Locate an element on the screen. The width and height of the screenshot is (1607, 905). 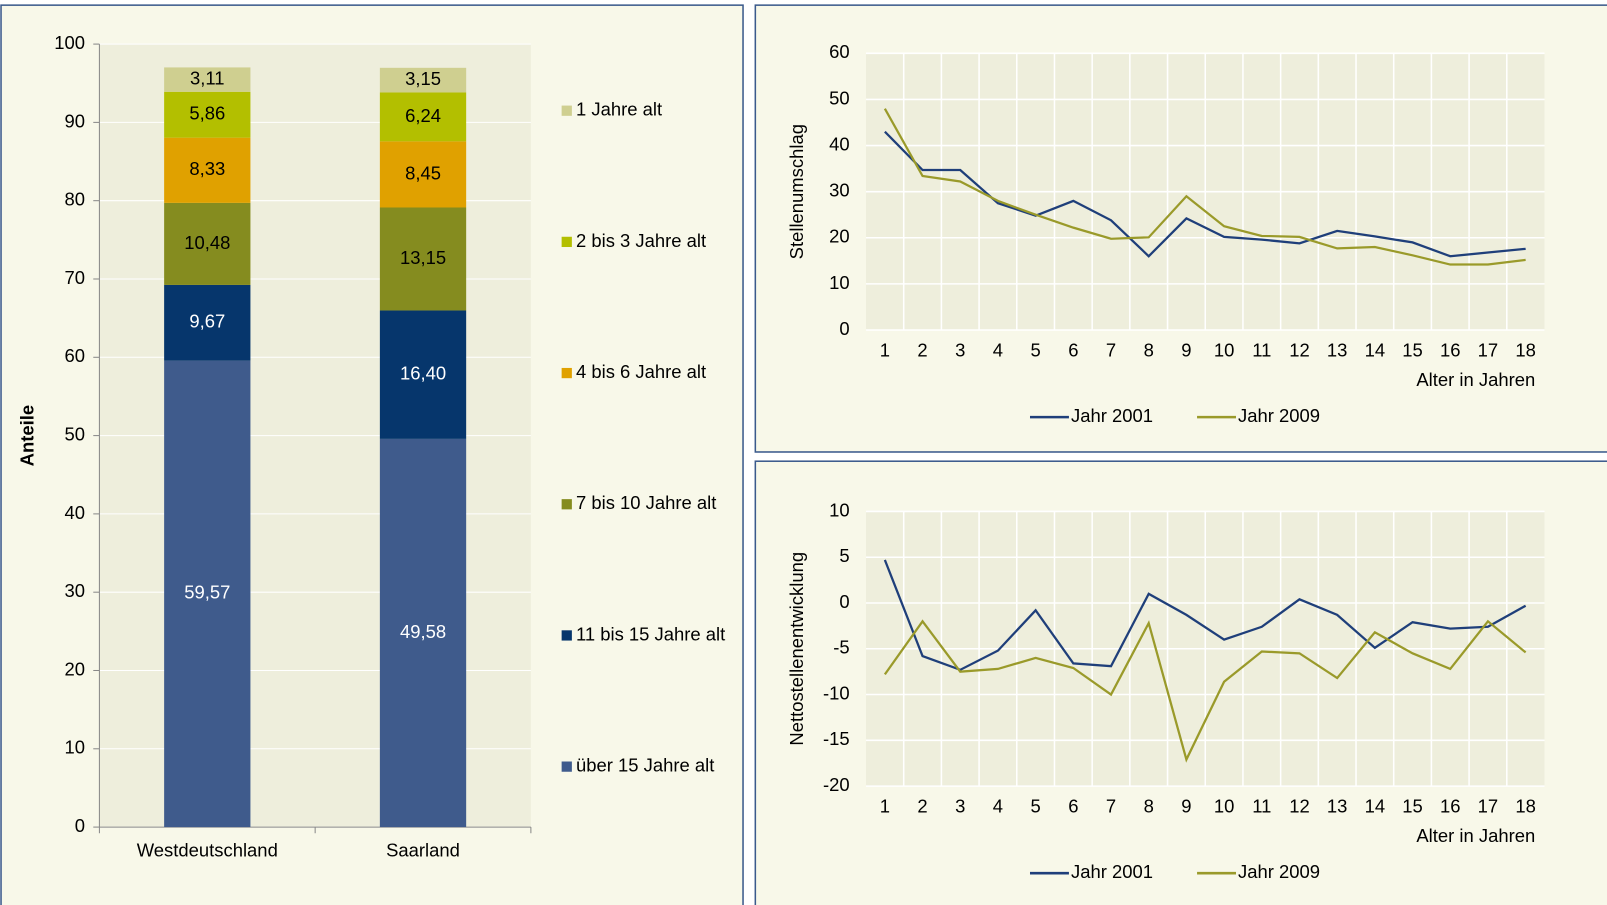
value-label: 5,86 is located at coordinates (207, 113).